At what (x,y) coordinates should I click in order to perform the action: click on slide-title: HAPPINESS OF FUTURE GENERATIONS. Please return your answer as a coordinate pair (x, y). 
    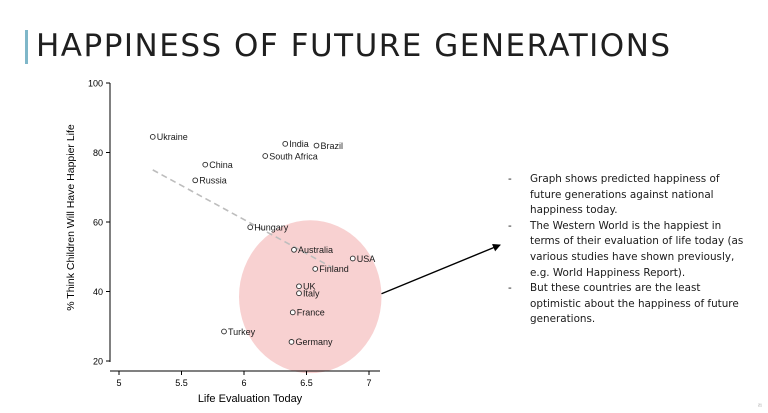
    Looking at the image, I should click on (354, 46).